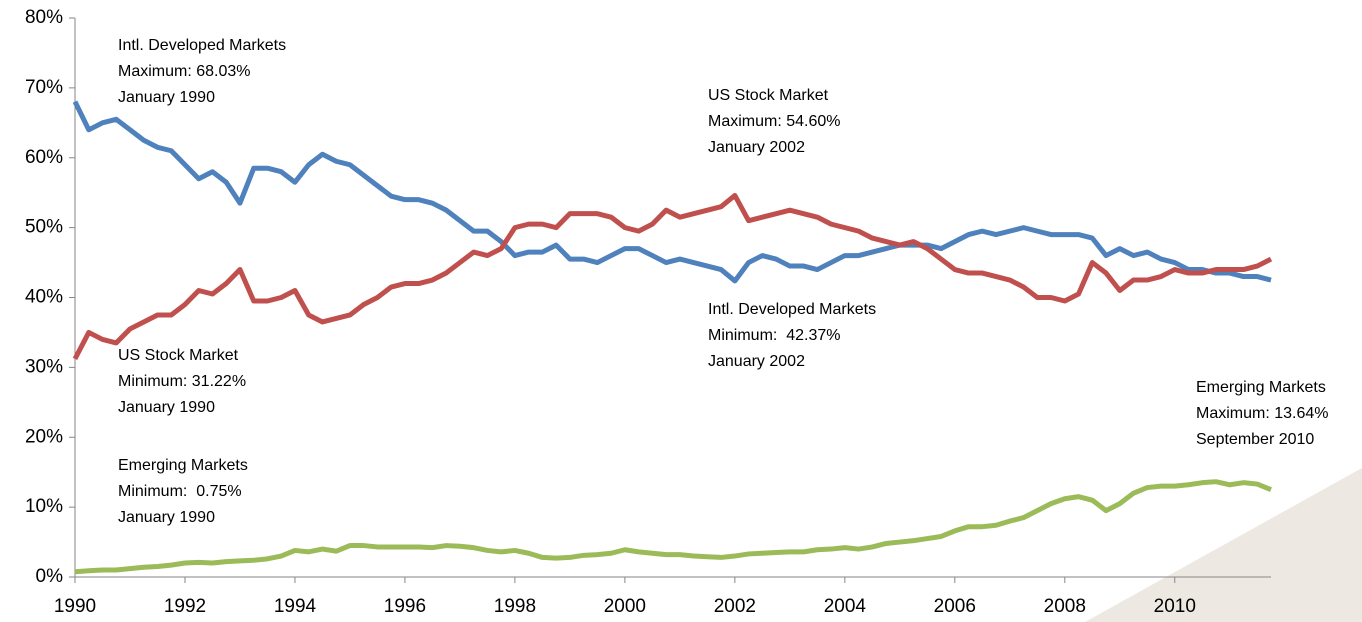 The width and height of the screenshot is (1362, 622). Describe the element at coordinates (1065, 606) in the screenshot. I see `x-tick-label: 2008` at that location.